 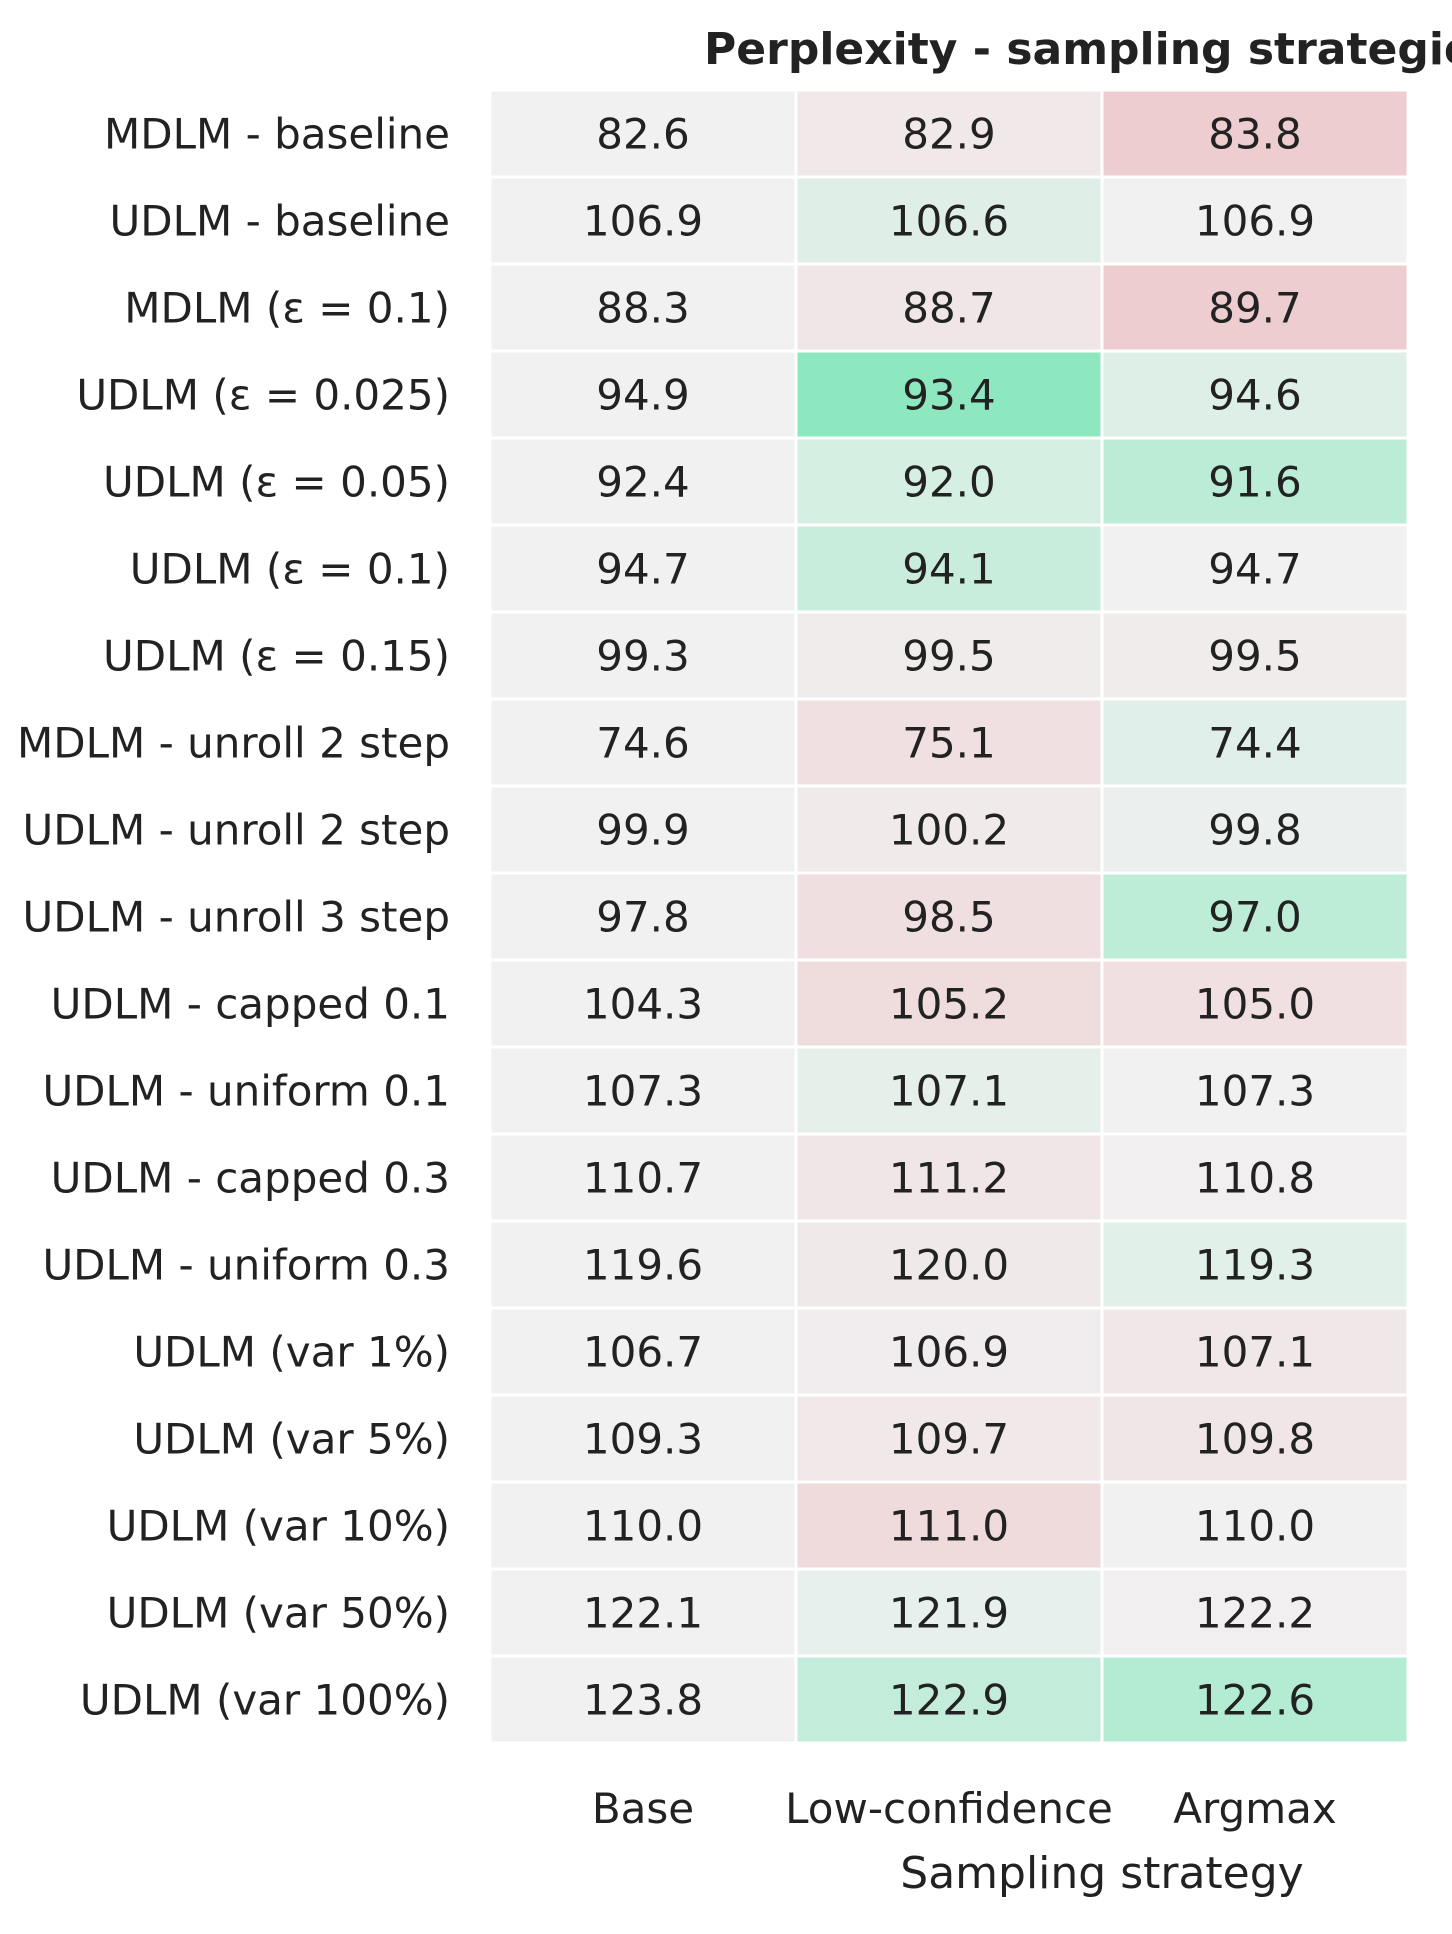 I want to click on row-label: MDLM (ε = 0.1), so click(x=287, y=308).